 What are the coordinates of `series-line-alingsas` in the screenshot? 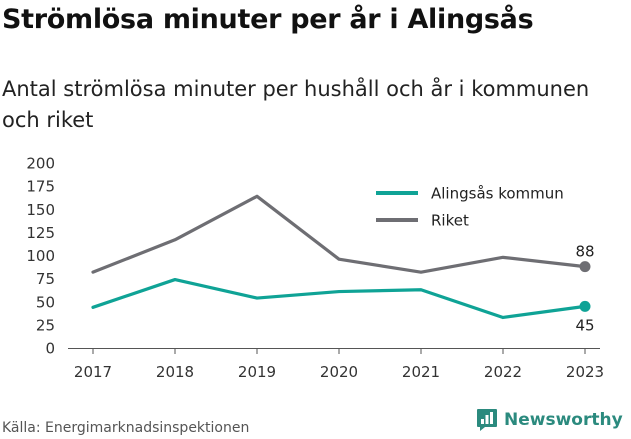 It's located at (339, 298).